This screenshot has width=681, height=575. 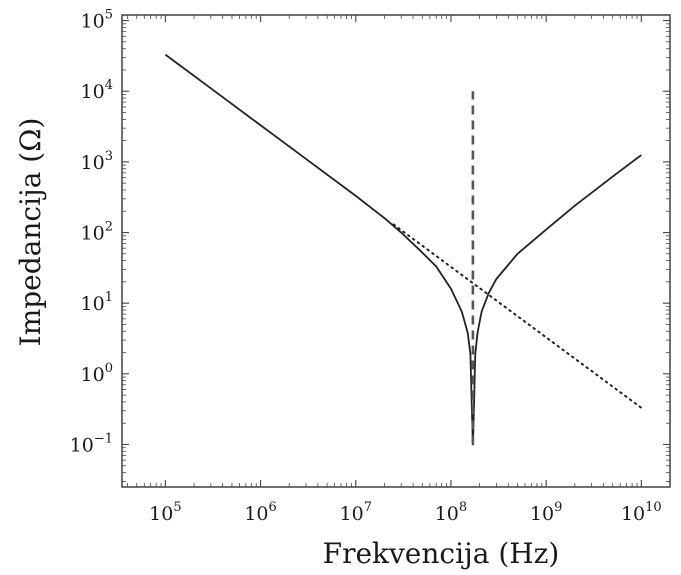 I want to click on x-tick-label: 10⁶, so click(x=260, y=512).